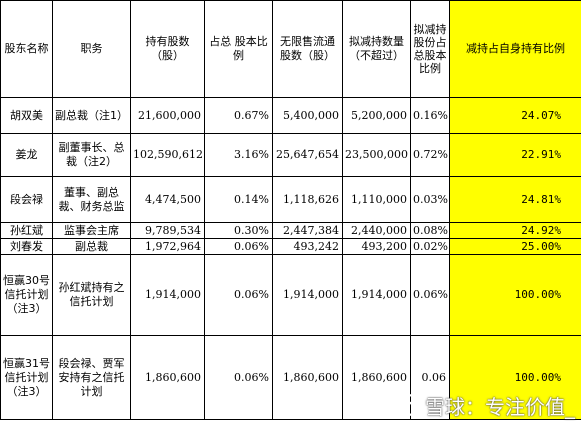 The width and height of the screenshot is (581, 421). I want to click on cell-shares: 1,914,000, so click(167, 295).